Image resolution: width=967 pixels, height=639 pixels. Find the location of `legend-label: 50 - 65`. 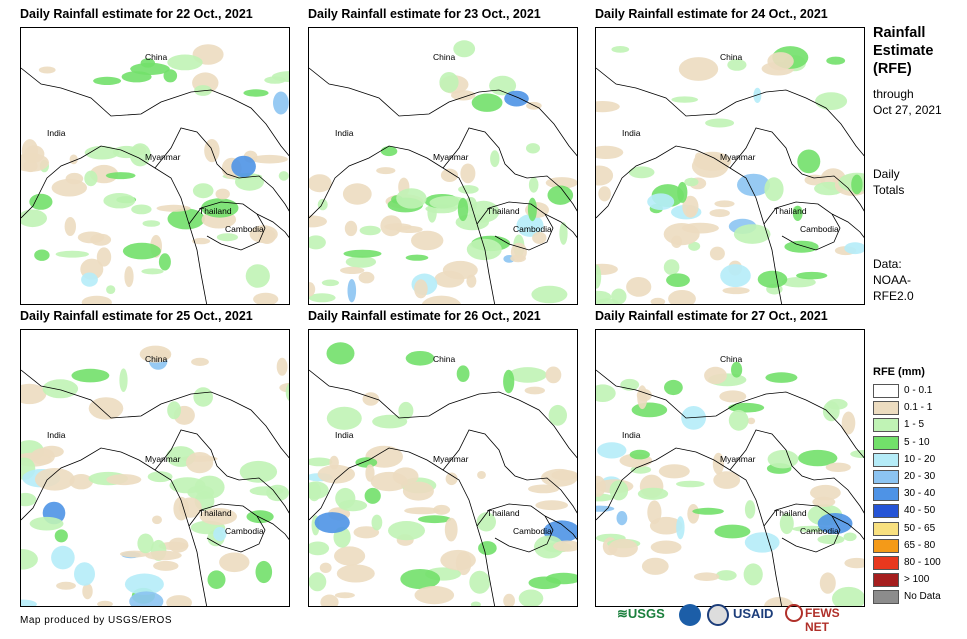

legend-label: 50 - 65 is located at coordinates (920, 528).